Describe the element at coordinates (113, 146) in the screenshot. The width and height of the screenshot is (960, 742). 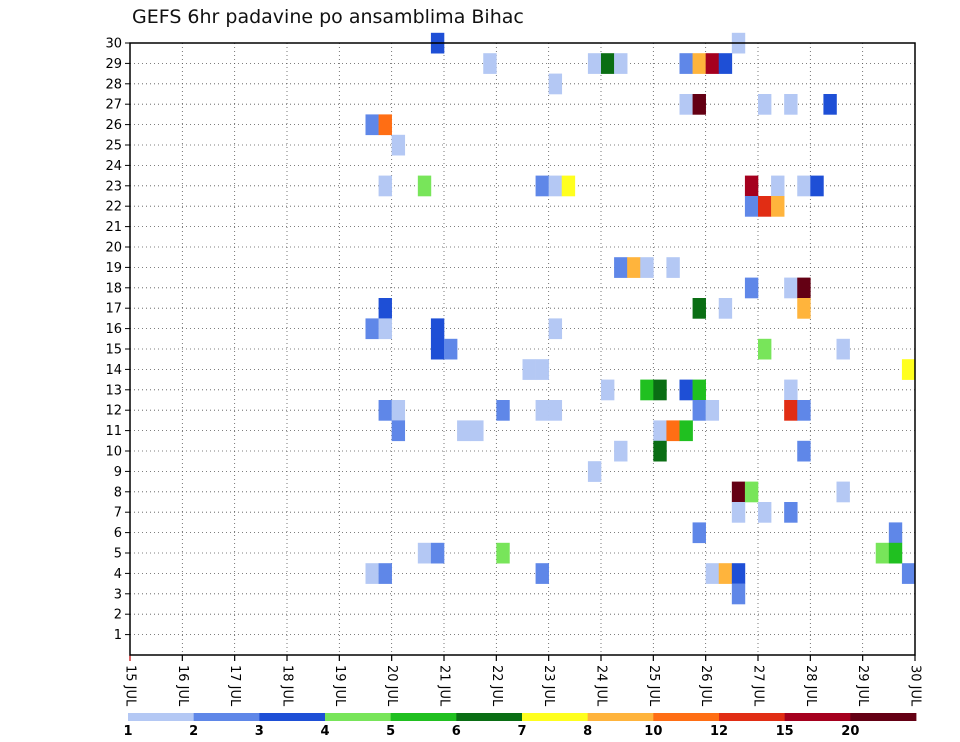
I see `y-tick-label: 25` at that location.